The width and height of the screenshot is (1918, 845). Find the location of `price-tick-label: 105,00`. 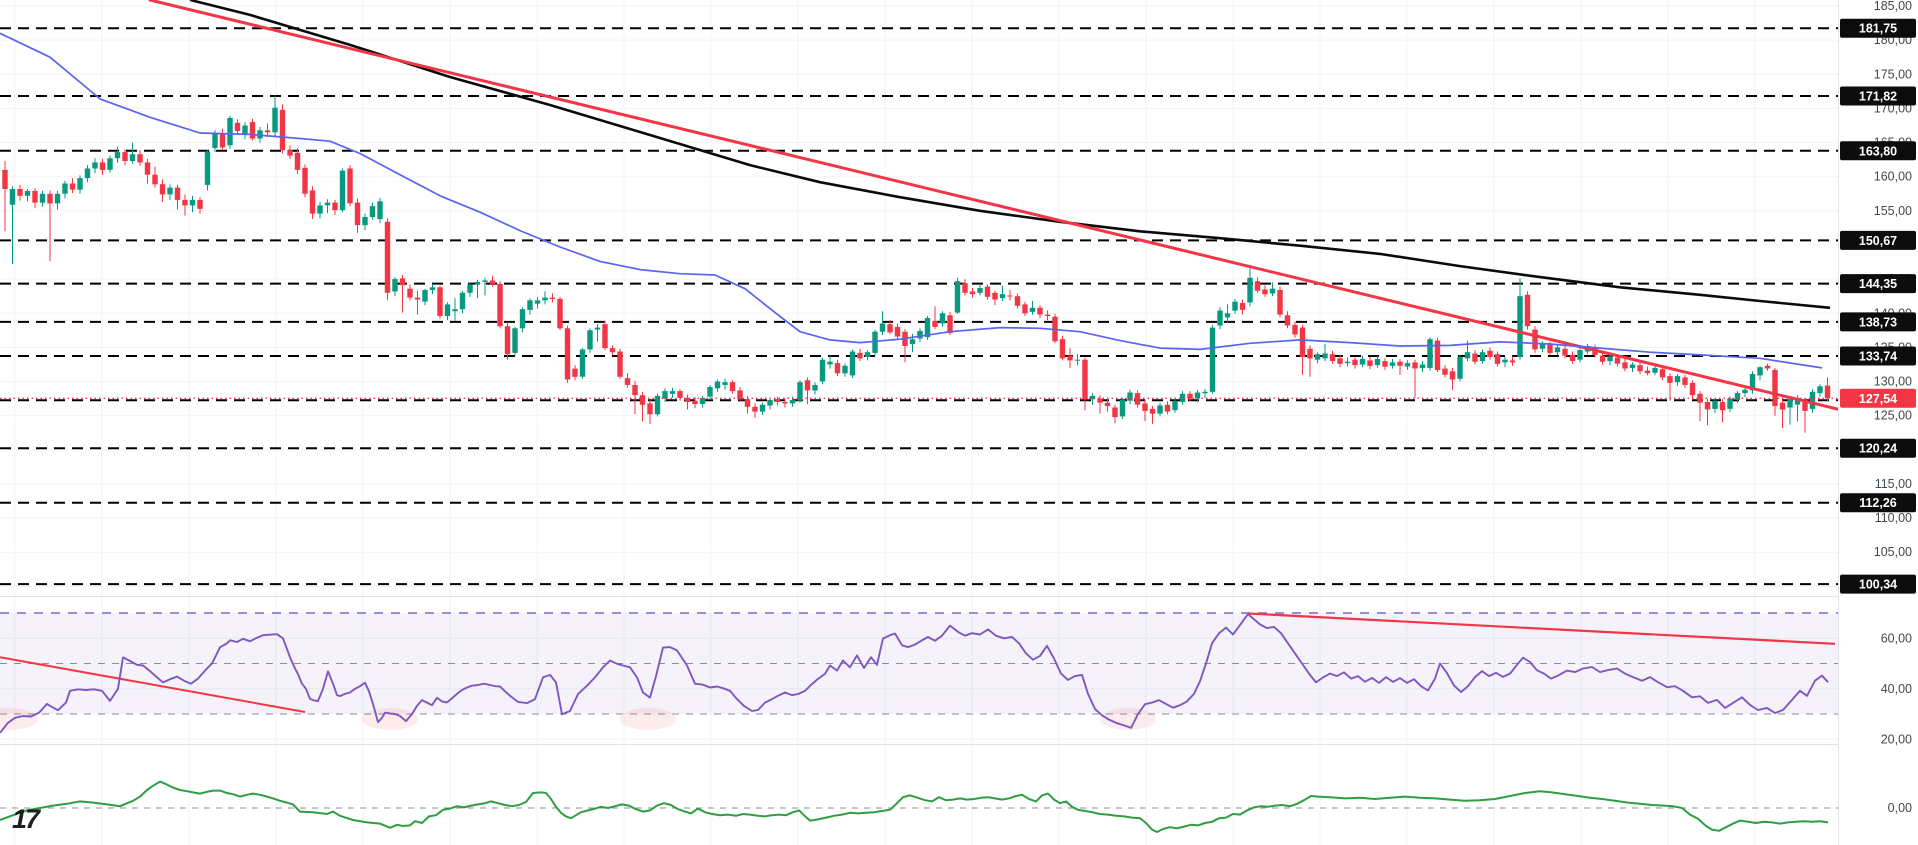

price-tick-label: 105,00 is located at coordinates (1893, 552).